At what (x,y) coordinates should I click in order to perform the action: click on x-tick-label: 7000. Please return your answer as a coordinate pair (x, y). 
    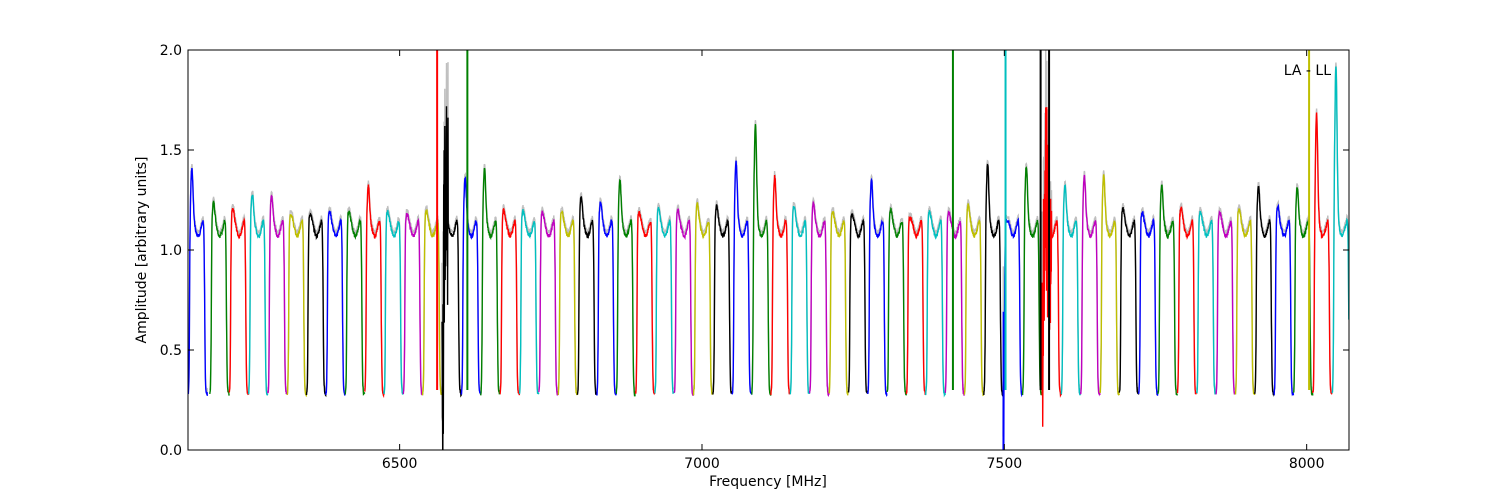
    Looking at the image, I should click on (702, 464).